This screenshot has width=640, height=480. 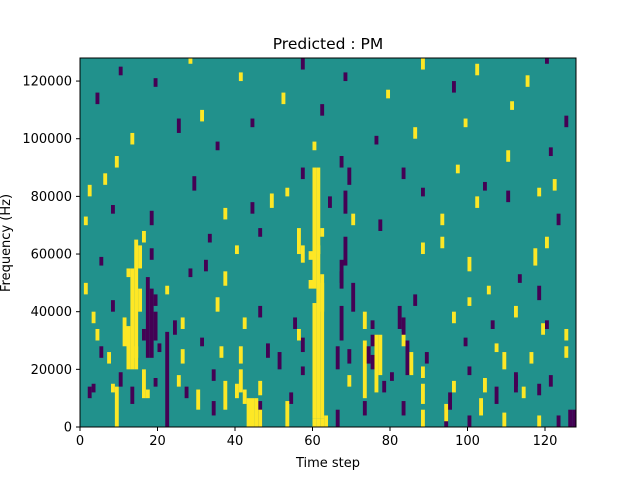 What do you see at coordinates (327, 463) in the screenshot?
I see `x-axis-label: Time step` at bounding box center [327, 463].